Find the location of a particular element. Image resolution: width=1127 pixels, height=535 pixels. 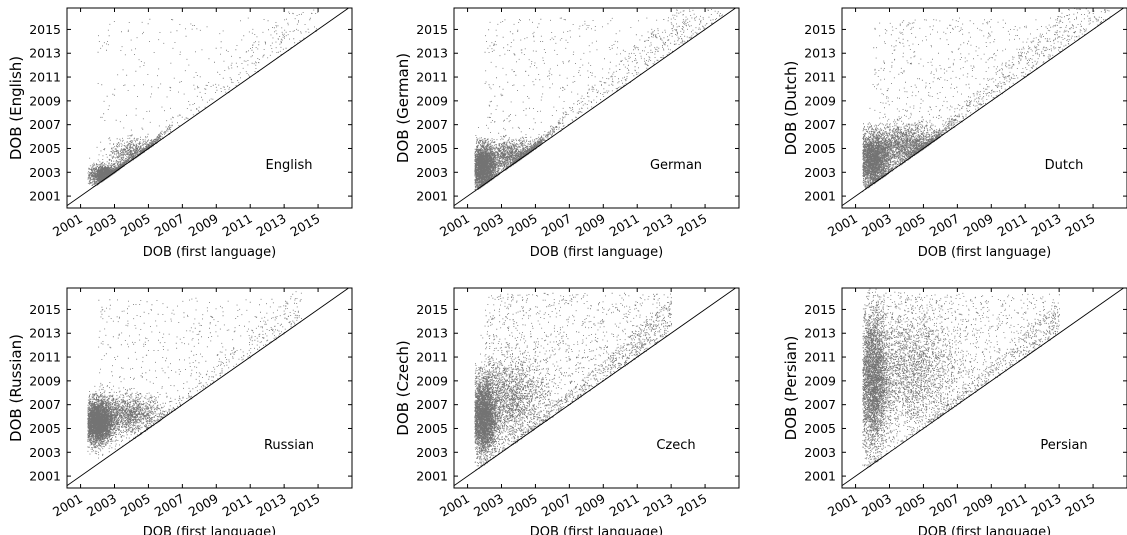

y-axis-label: DOB (Czech) is located at coordinates (403, 387).